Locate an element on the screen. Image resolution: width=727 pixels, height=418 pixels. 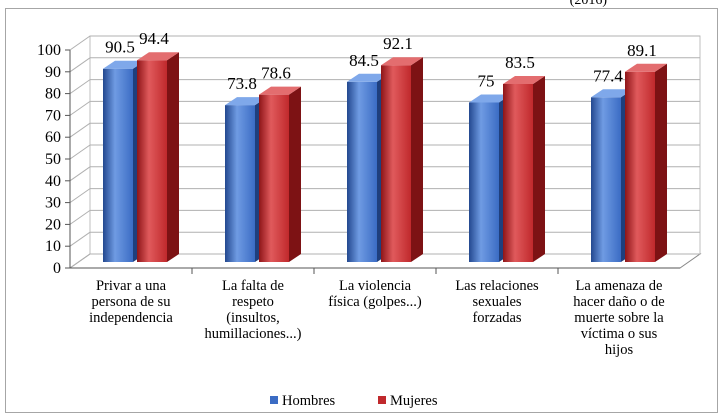
category-label: física (golpes...) is located at coordinates (375, 302).